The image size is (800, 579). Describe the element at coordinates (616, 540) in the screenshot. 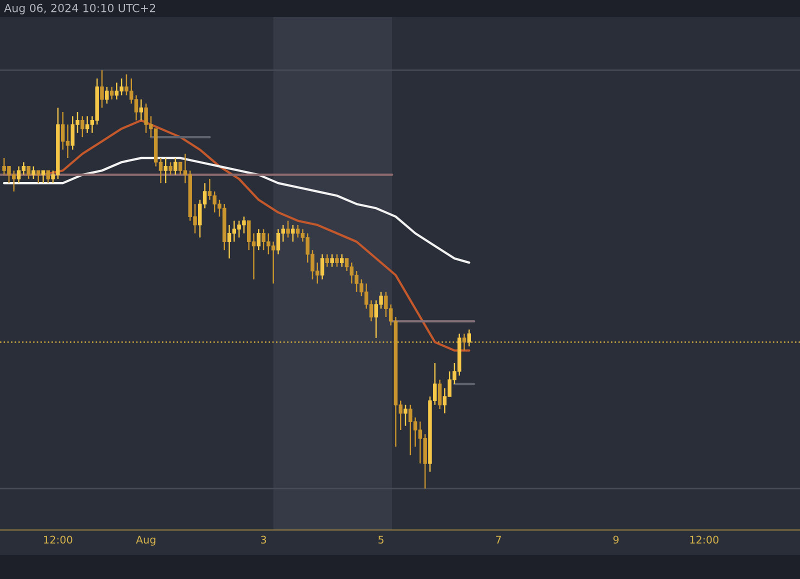

I see `x-tick-label: 9` at that location.